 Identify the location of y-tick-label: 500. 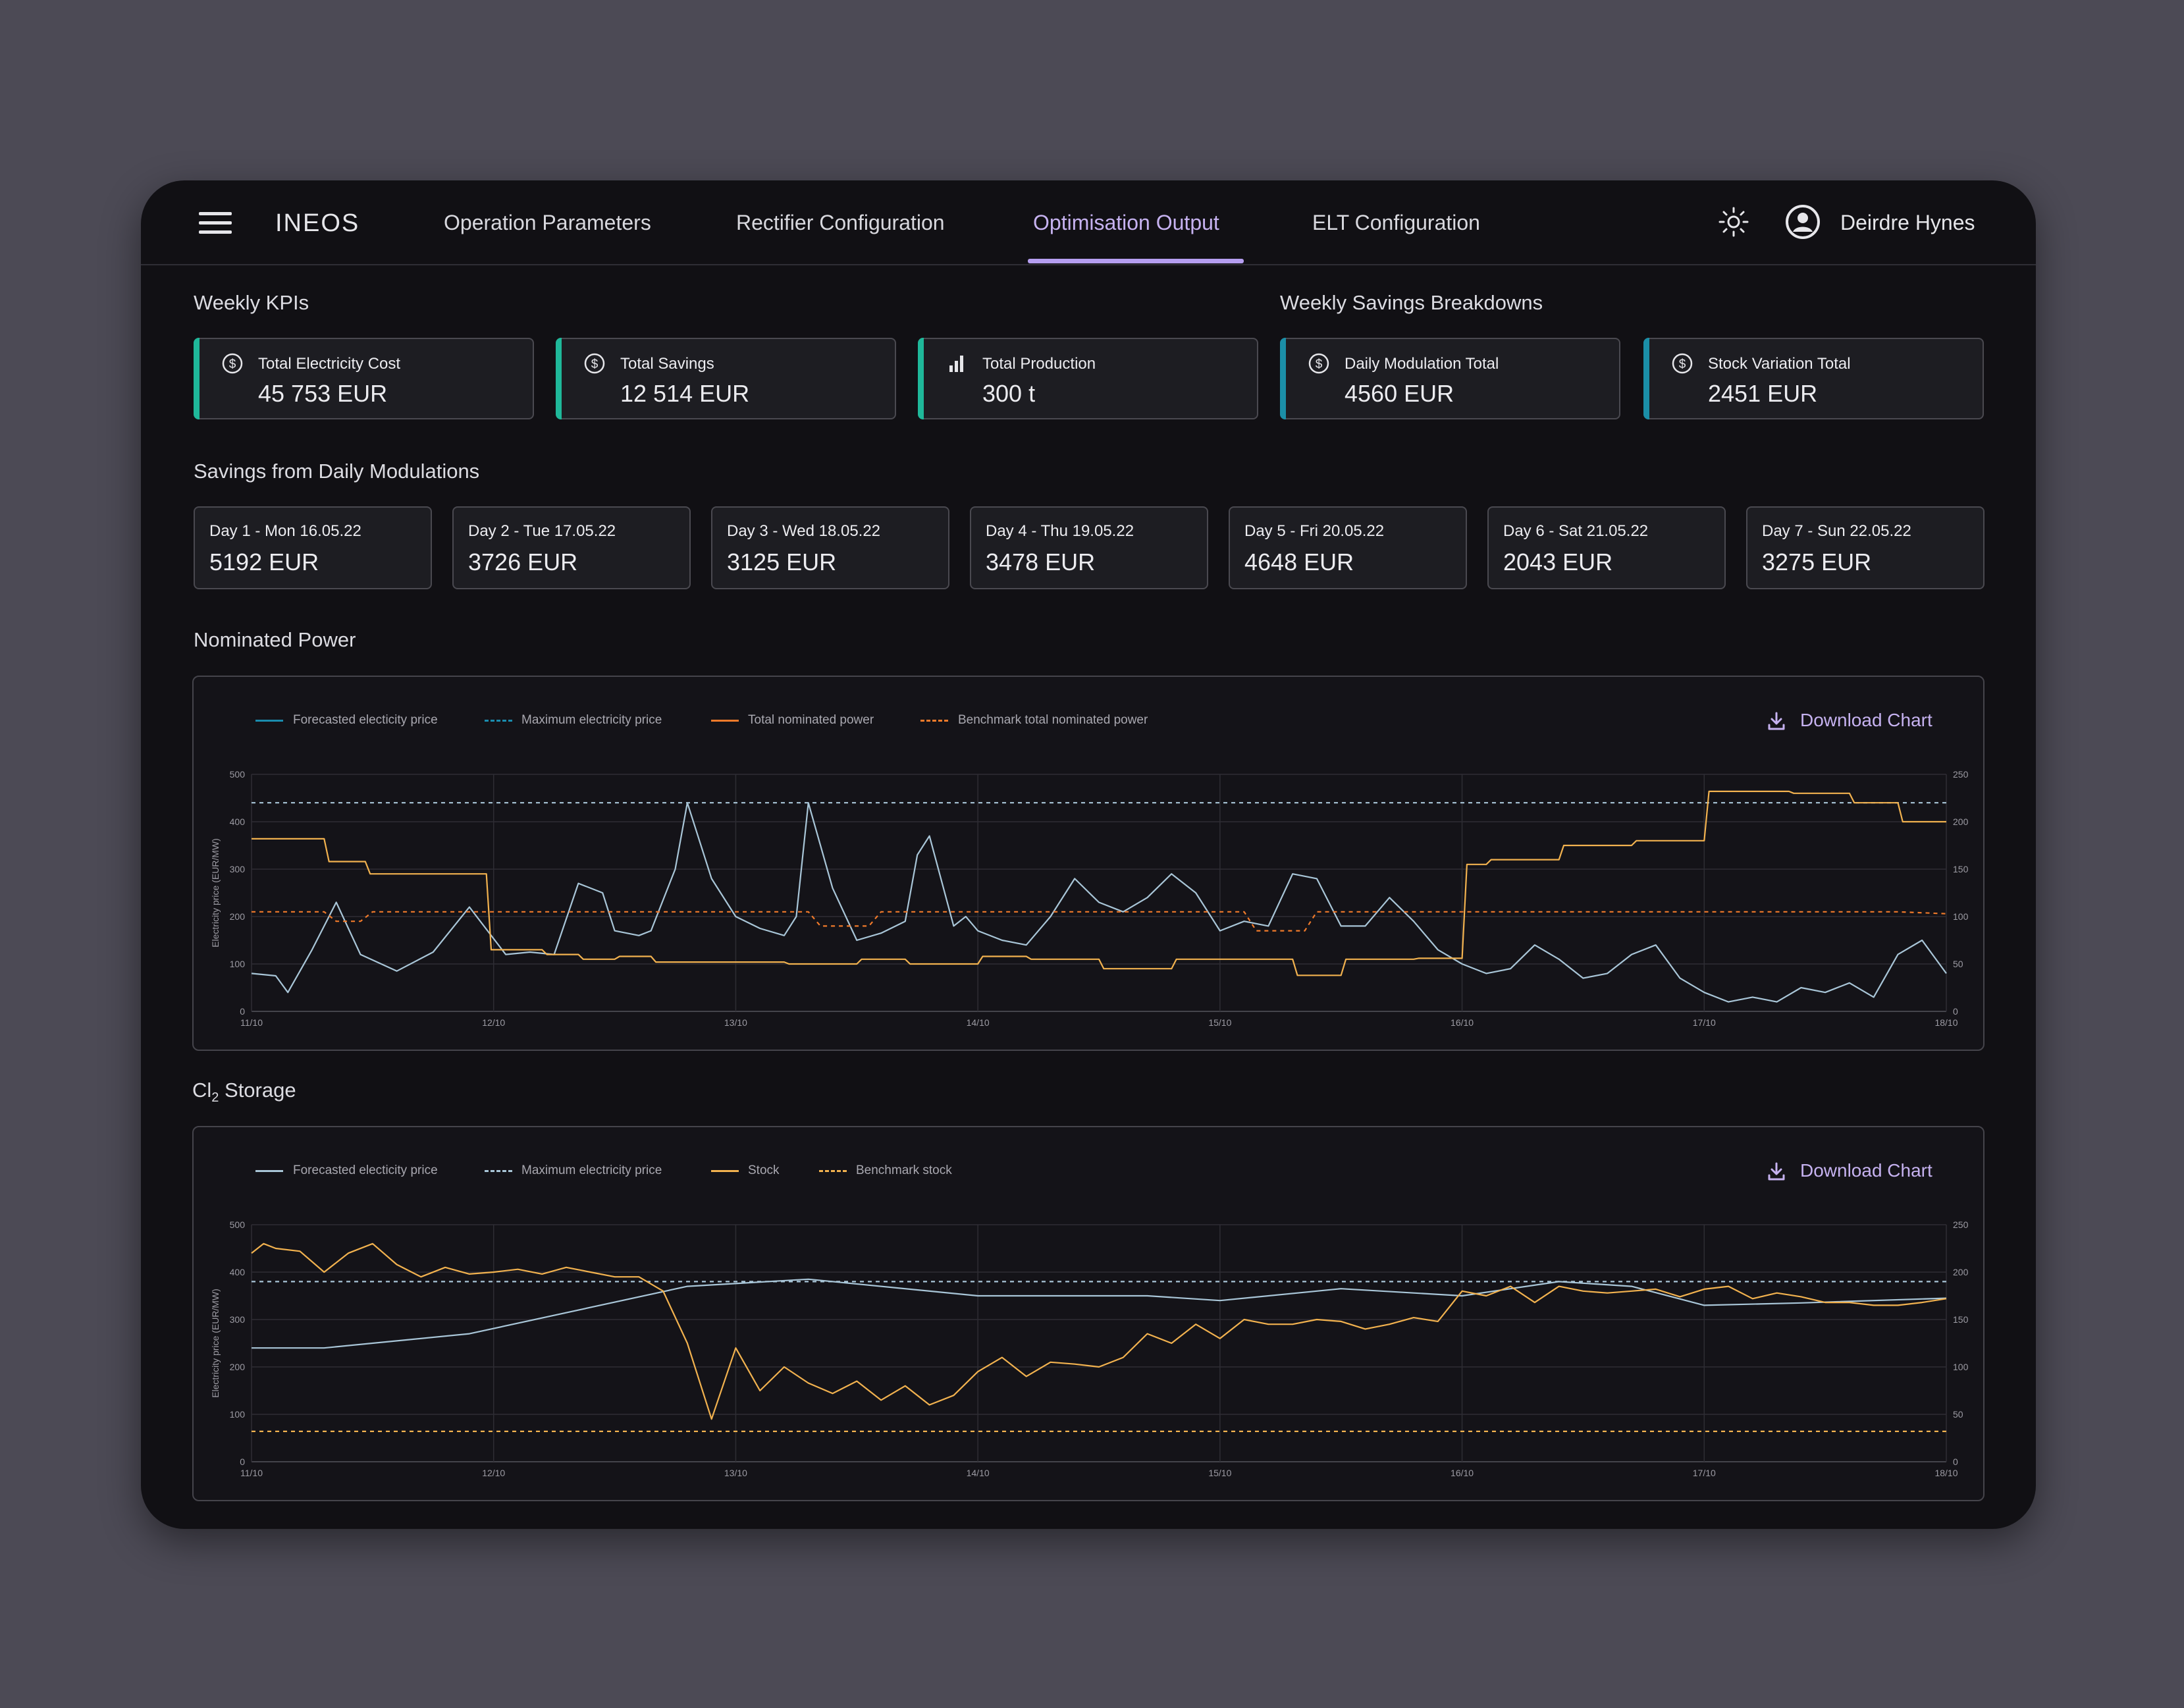
(238, 1224).